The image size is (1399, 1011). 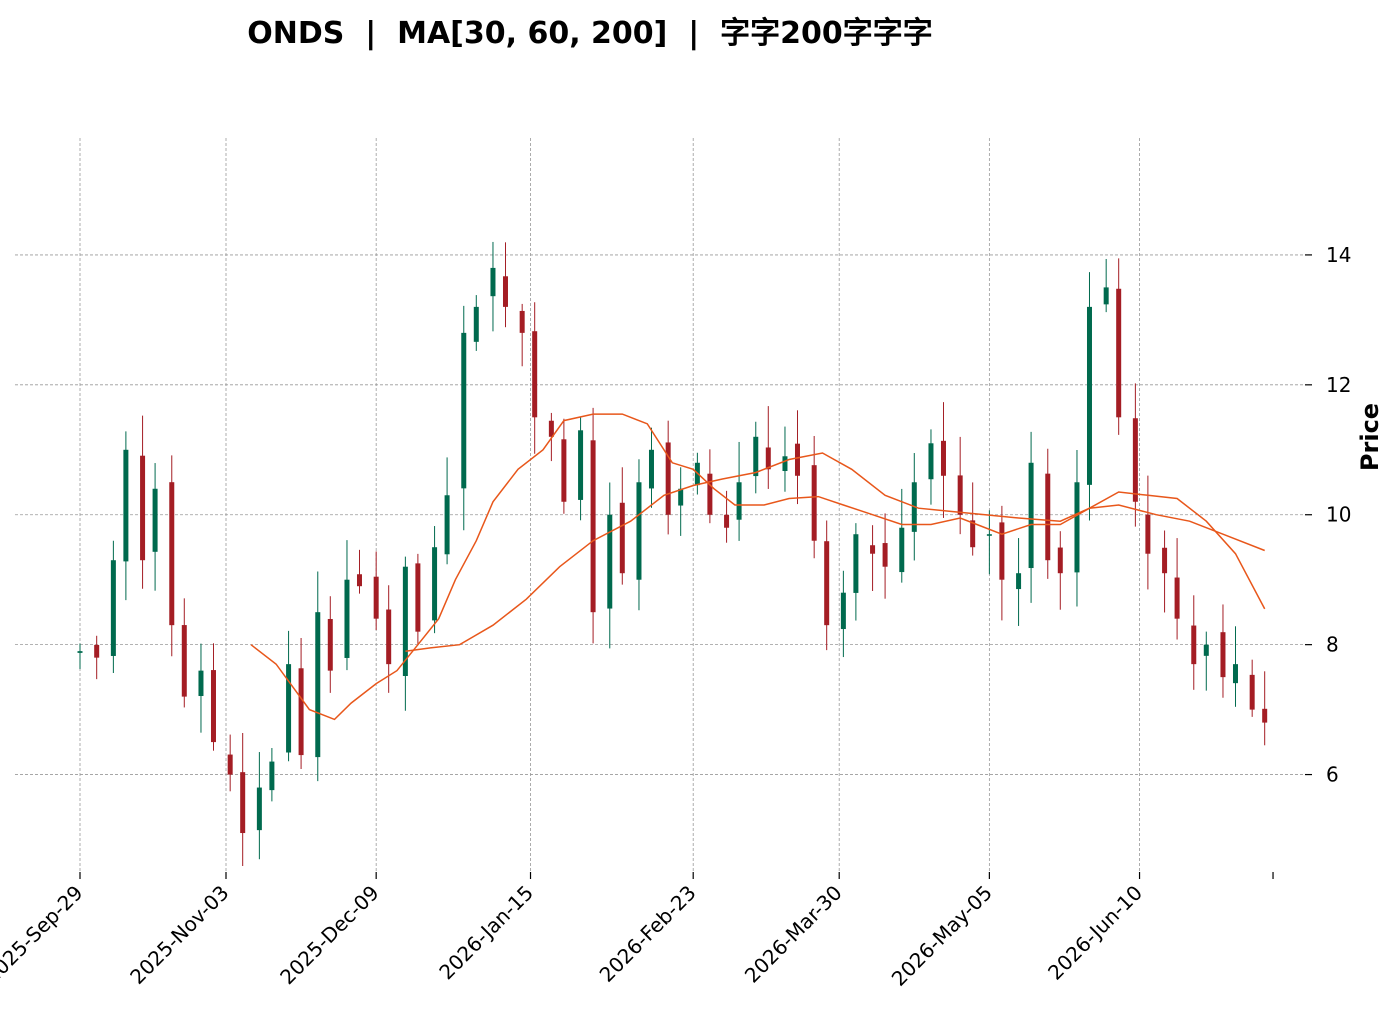 What do you see at coordinates (1332, 645) in the screenshot?
I see `y-tick-label: 8` at bounding box center [1332, 645].